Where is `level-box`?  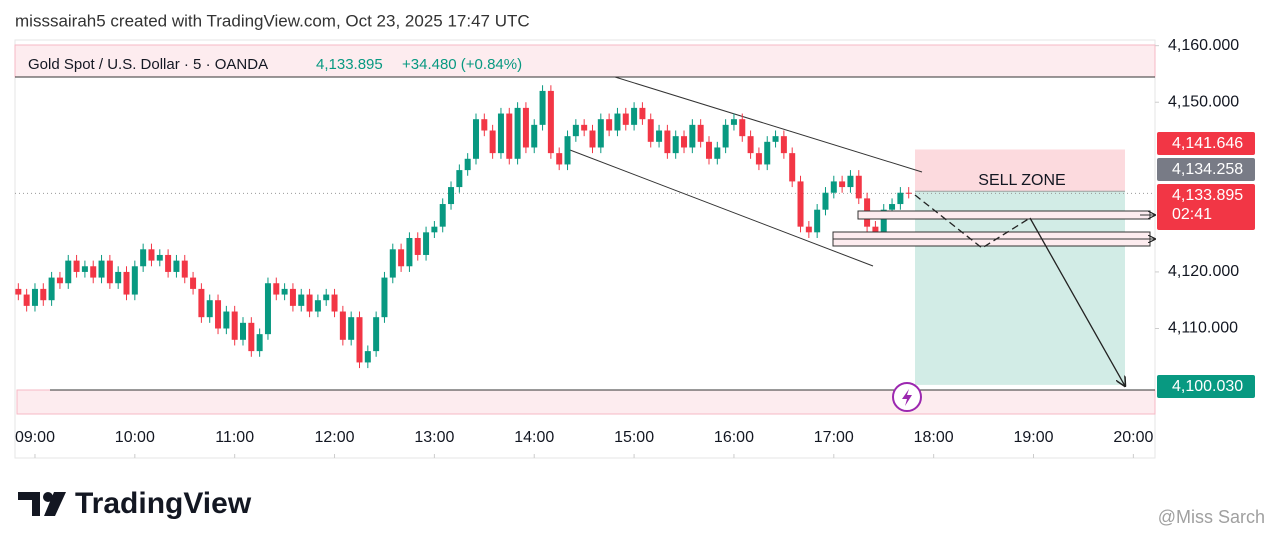 level-box is located at coordinates (1004, 215).